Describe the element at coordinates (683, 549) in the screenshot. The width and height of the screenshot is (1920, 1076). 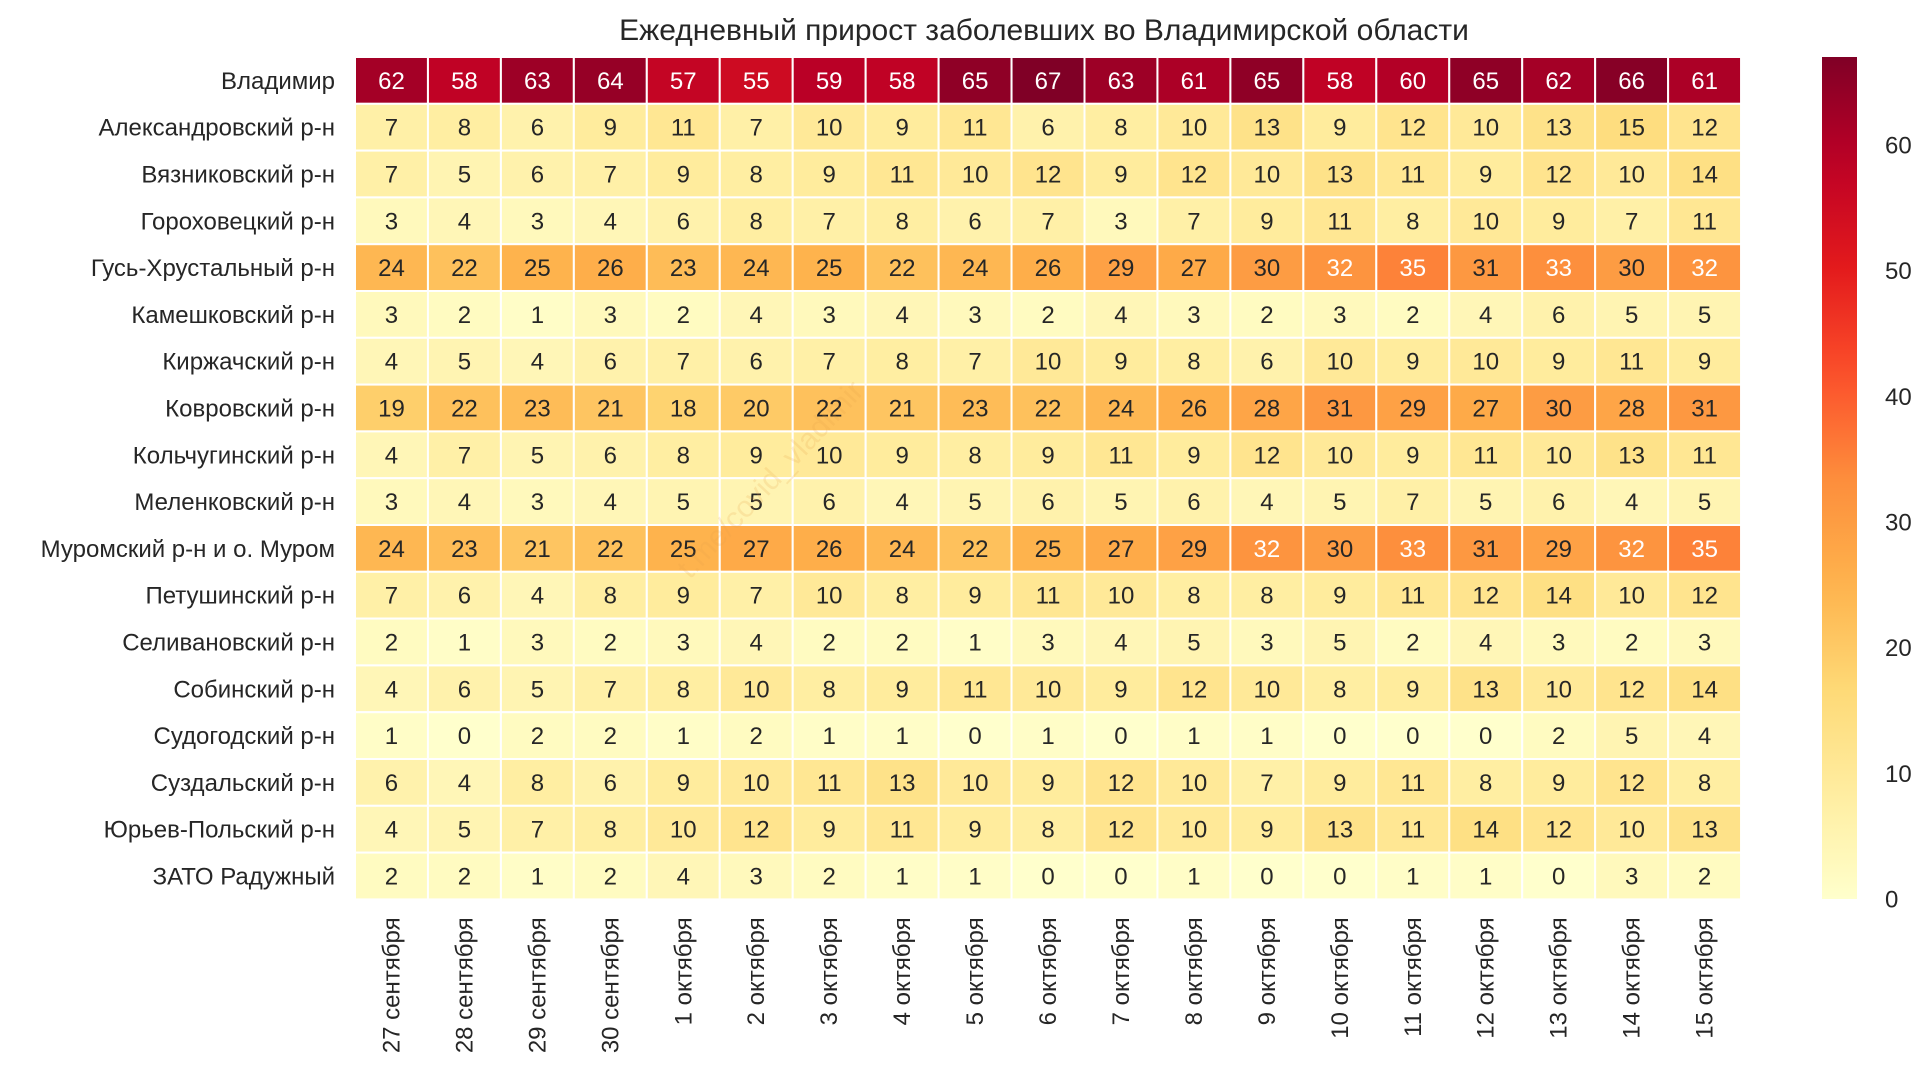
I see `cell-value-label: 25` at that location.